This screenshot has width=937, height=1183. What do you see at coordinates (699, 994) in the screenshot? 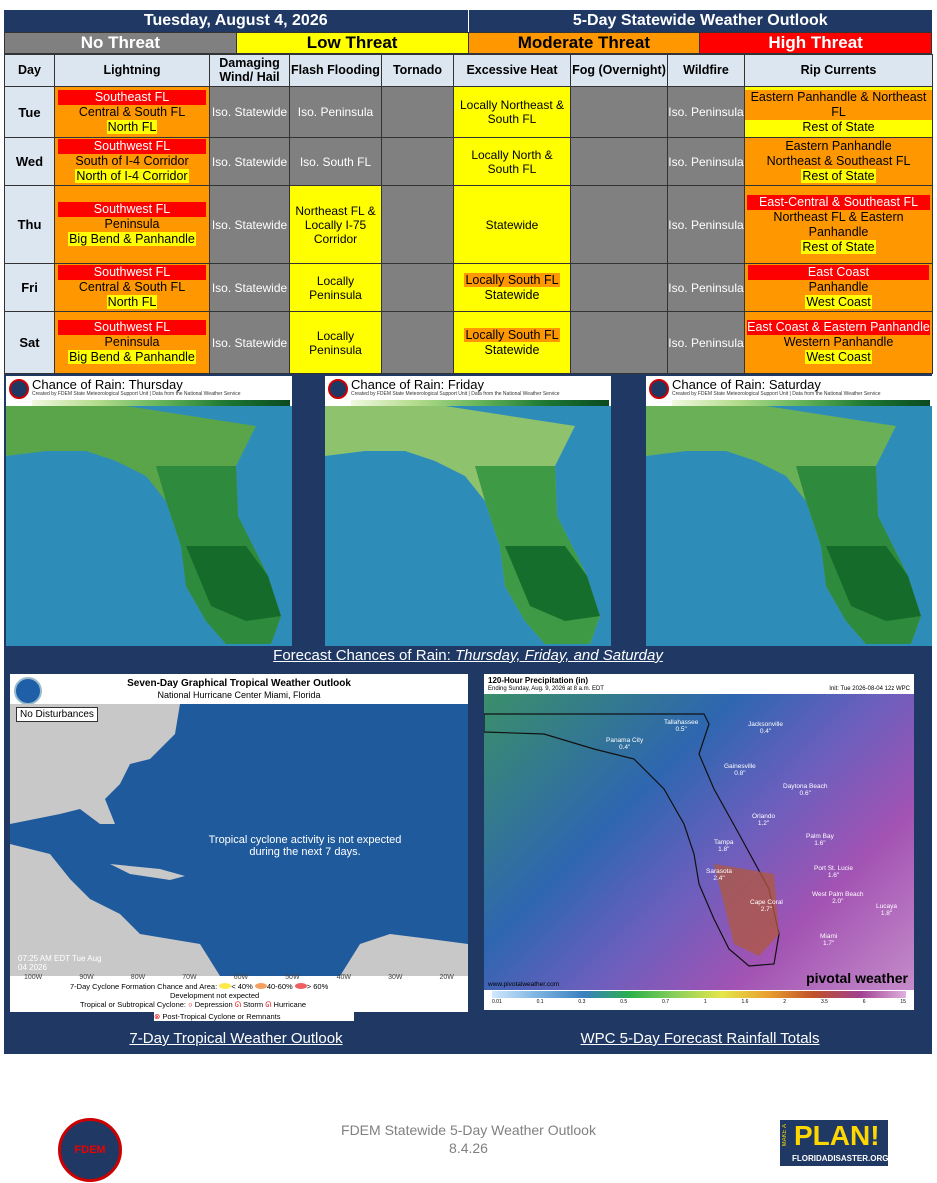
I see `precip-scale-bar` at bounding box center [699, 994].